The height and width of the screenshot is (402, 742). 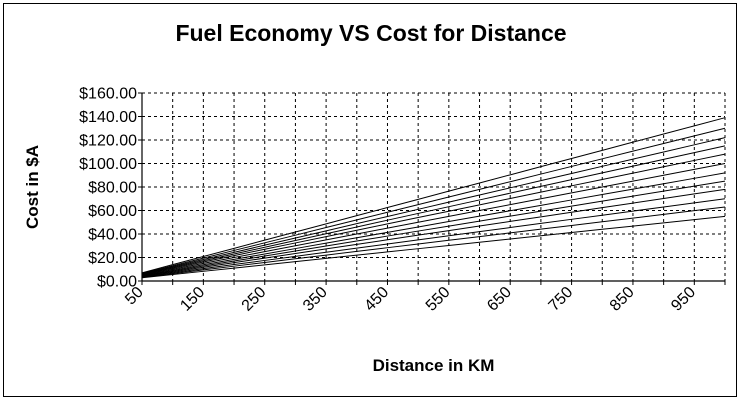 I want to click on x-tick-label: 850, so click(x=622, y=299).